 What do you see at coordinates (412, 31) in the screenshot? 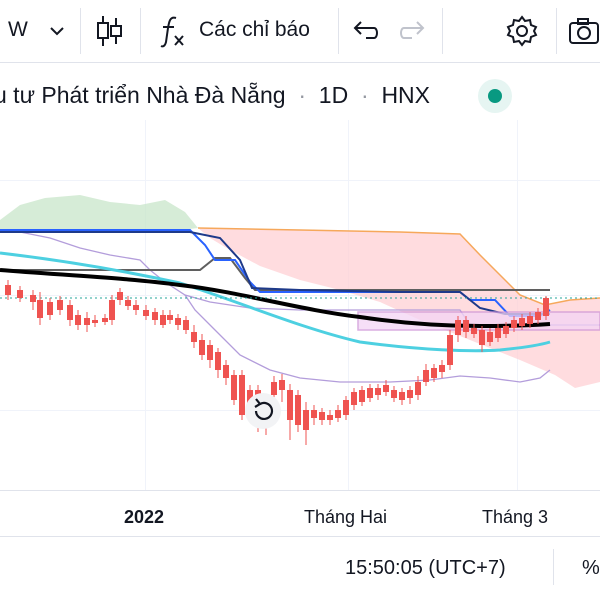
I see `redo-icon` at bounding box center [412, 31].